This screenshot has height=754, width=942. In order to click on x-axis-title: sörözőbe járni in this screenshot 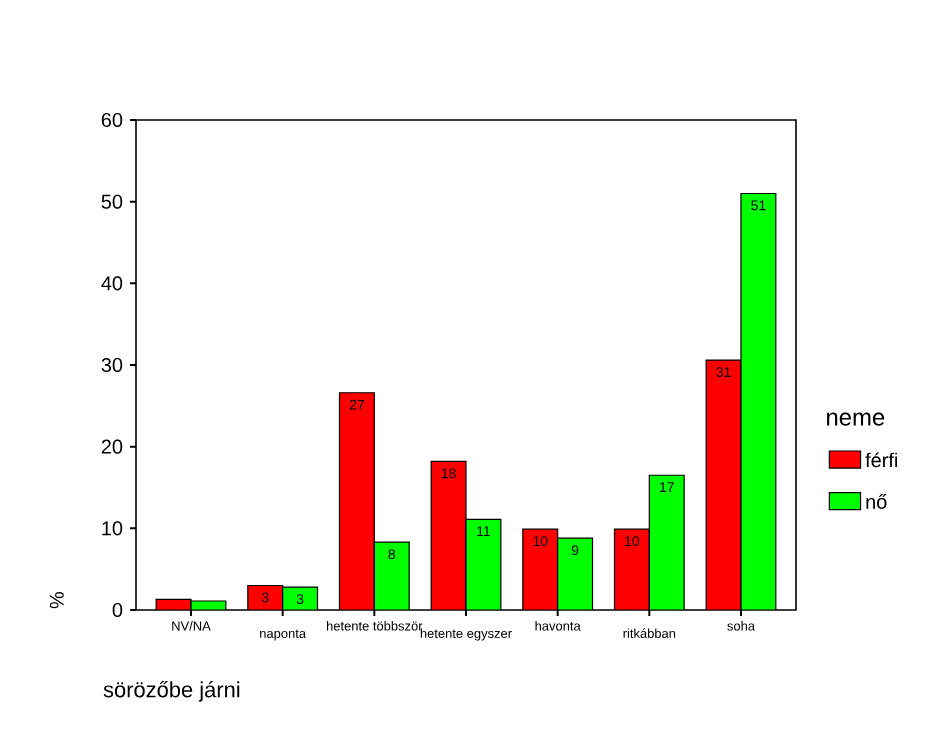, I will do `click(171, 691)`.